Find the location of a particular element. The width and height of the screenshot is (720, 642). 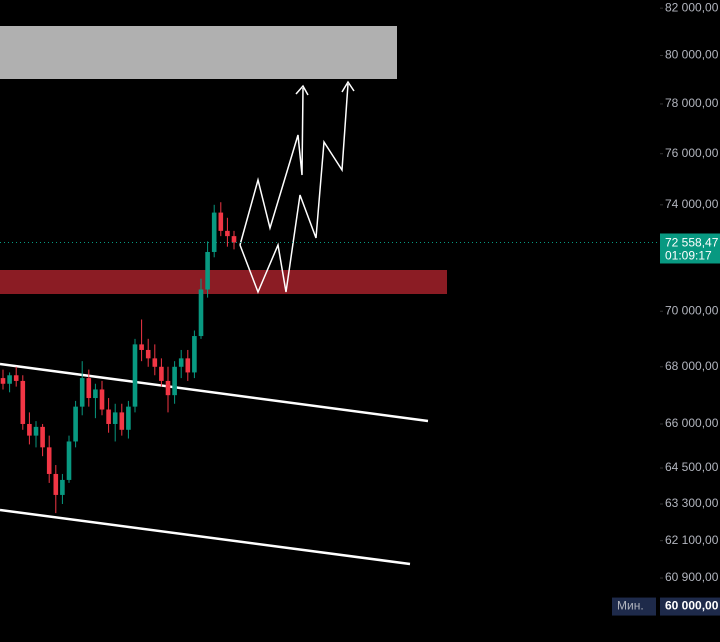

y-tick-label: 66 000,00 is located at coordinates (692, 423).